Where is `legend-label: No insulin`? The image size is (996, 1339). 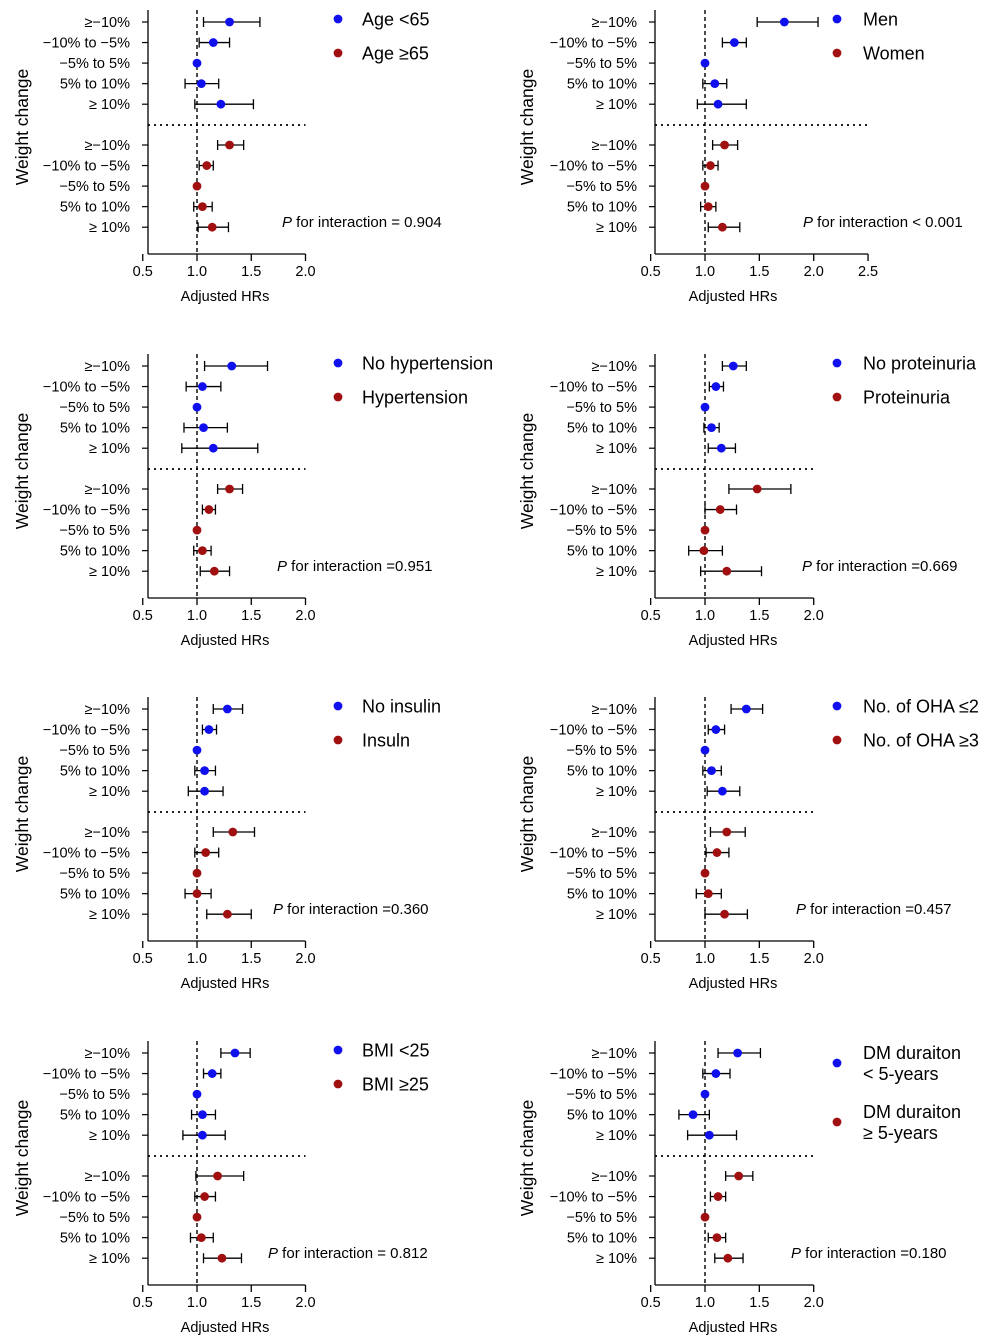
legend-label: No insulin is located at coordinates (401, 707).